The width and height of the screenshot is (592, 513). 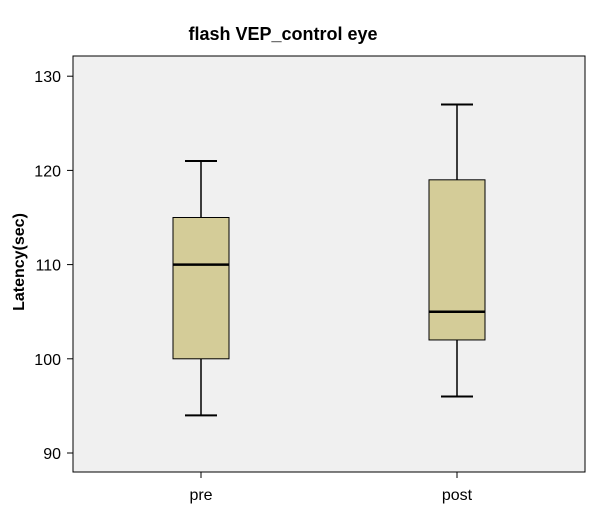 I want to click on box-pre, so click(x=201, y=288).